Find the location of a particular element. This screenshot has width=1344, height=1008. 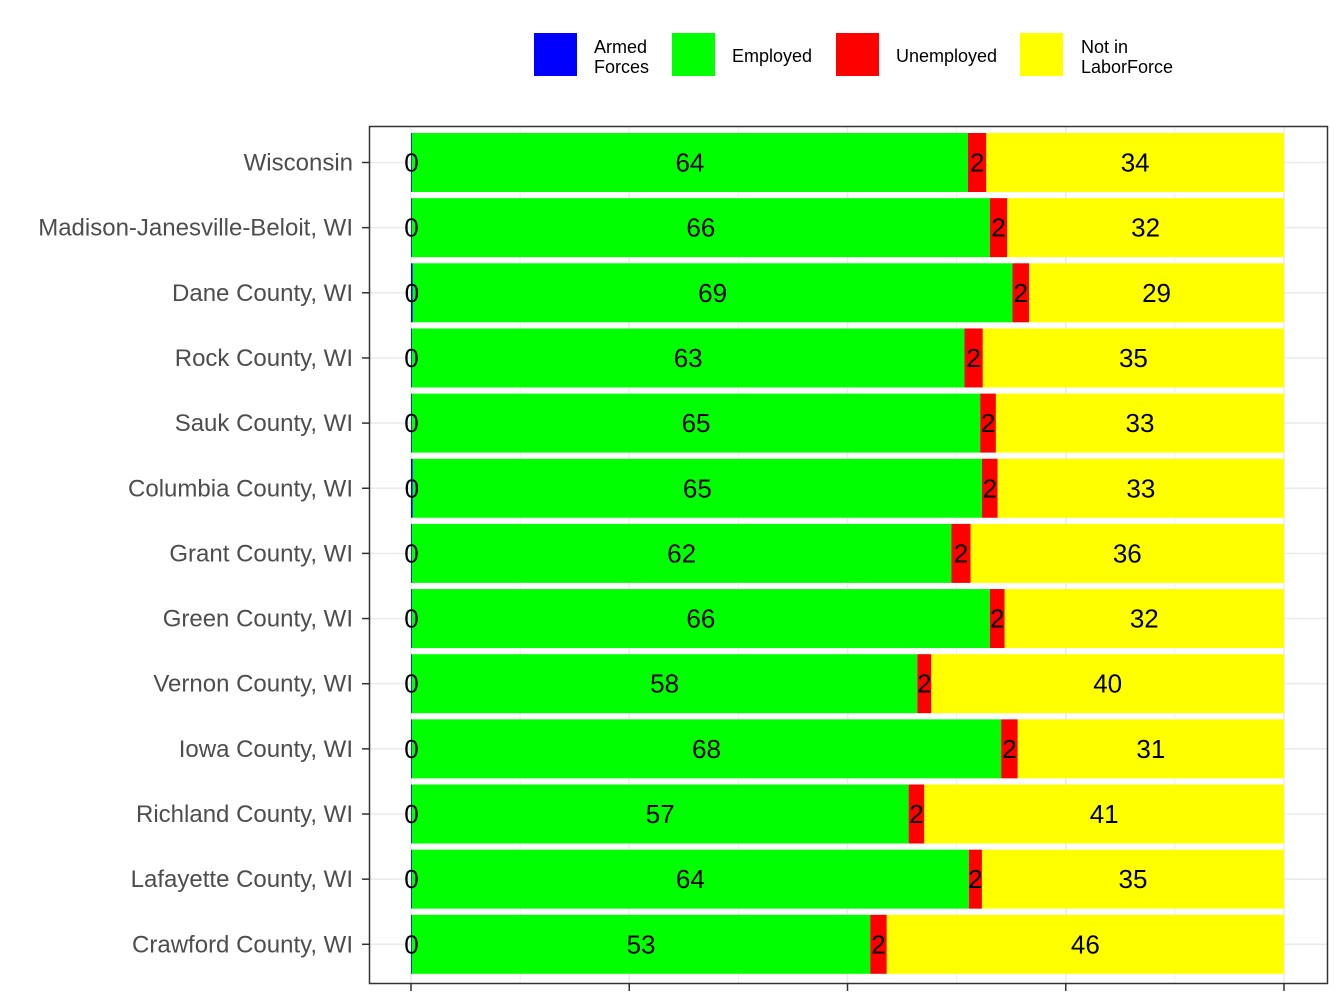

bar-segment-armed-forces-sauk-county-wi is located at coordinates (411, 423).